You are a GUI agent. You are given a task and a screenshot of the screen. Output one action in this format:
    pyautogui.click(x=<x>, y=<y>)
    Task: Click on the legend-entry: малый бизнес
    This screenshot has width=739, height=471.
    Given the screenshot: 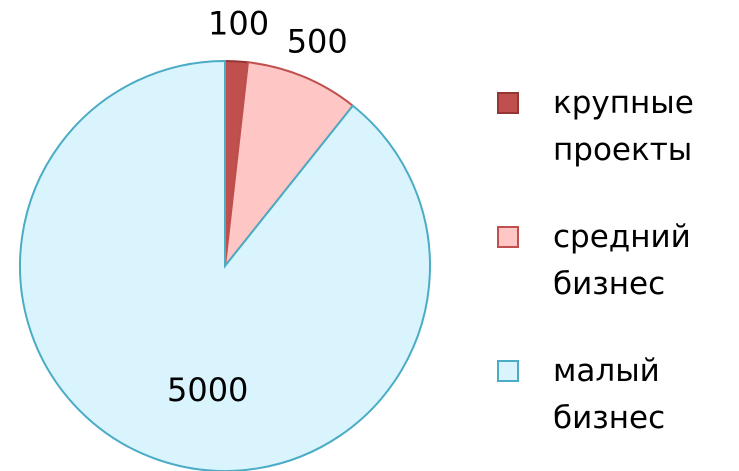 What is the action you would take?
    pyautogui.click(x=617, y=395)
    